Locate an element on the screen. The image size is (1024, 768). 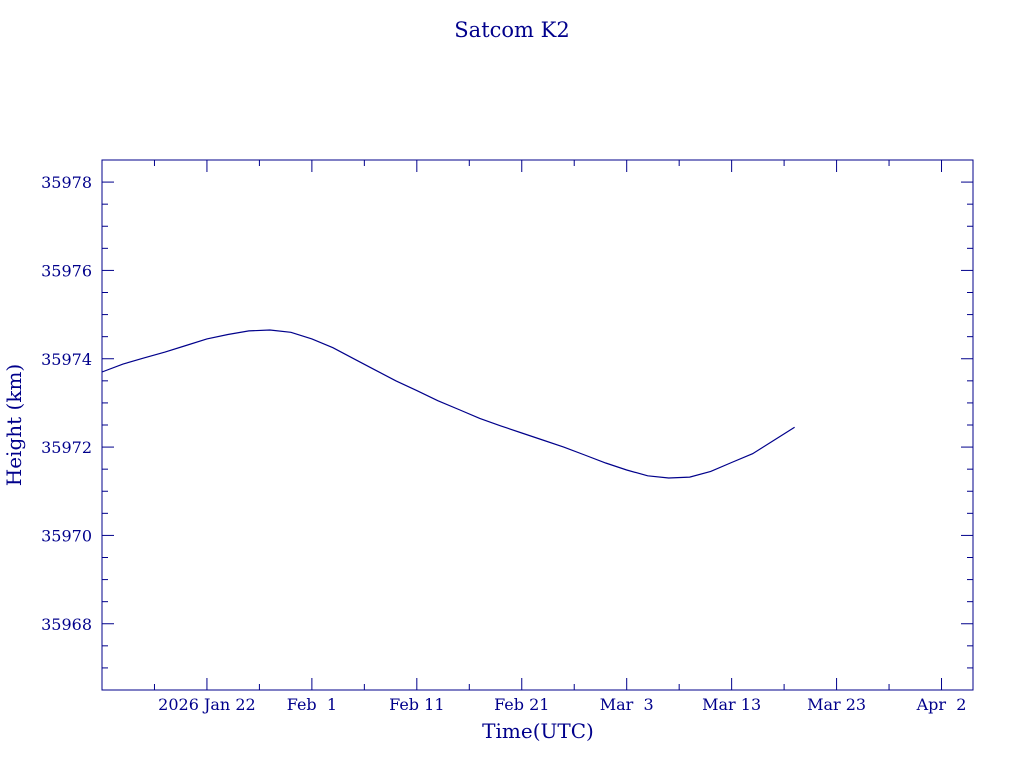
y-tick-label: 35974 is located at coordinates (66, 359).